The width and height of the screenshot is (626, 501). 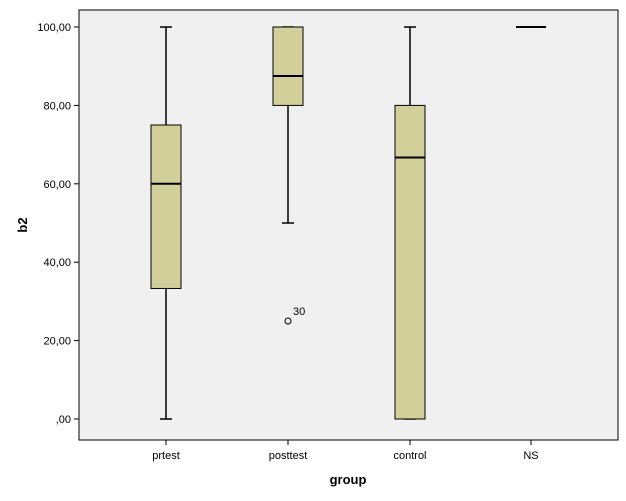 I want to click on x-tick-label: posttest, so click(x=288, y=456).